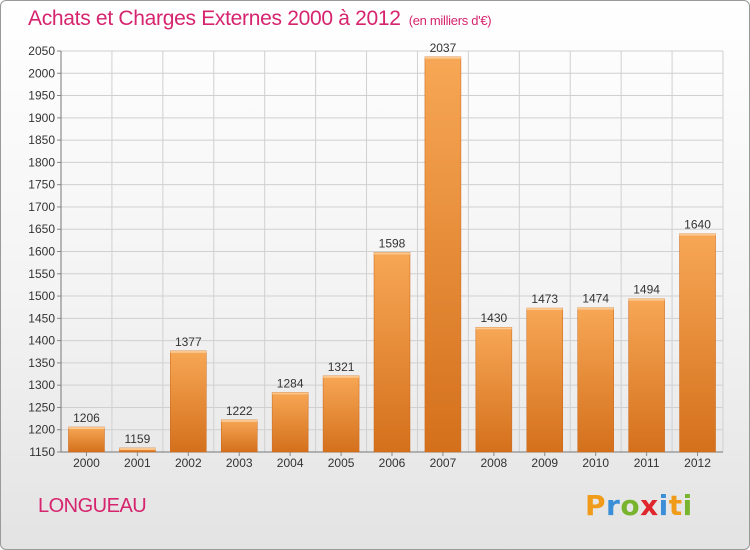 Image resolution: width=750 pixels, height=550 pixels. What do you see at coordinates (341, 463) in the screenshot?
I see `x-tick-label: 2005` at bounding box center [341, 463].